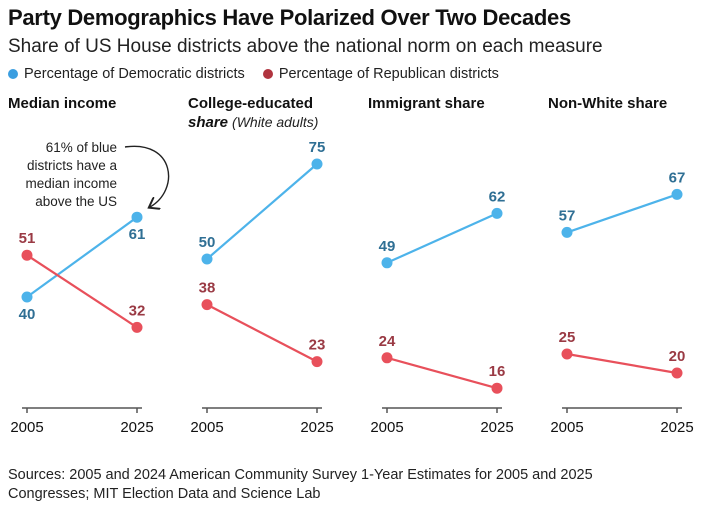  Describe the element at coordinates (621, 265) in the screenshot. I see `panel-3: Non-White share 2005 2025 57 67 25 20` at that location.